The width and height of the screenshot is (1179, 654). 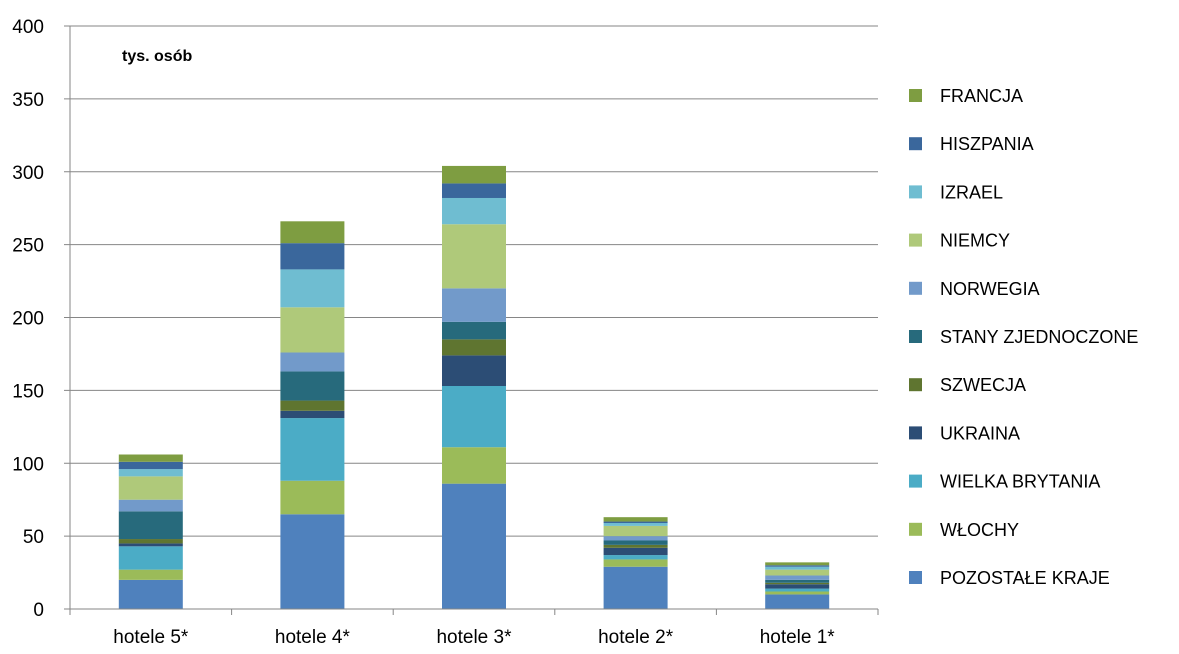 I want to click on legend-label: NIEMCY, so click(x=975, y=241).